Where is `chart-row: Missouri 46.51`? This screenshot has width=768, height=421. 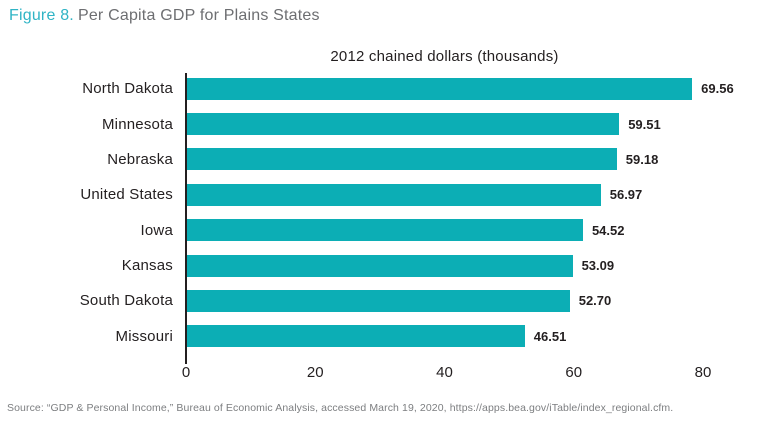 chart-row: Missouri 46.51 is located at coordinates (384, 336).